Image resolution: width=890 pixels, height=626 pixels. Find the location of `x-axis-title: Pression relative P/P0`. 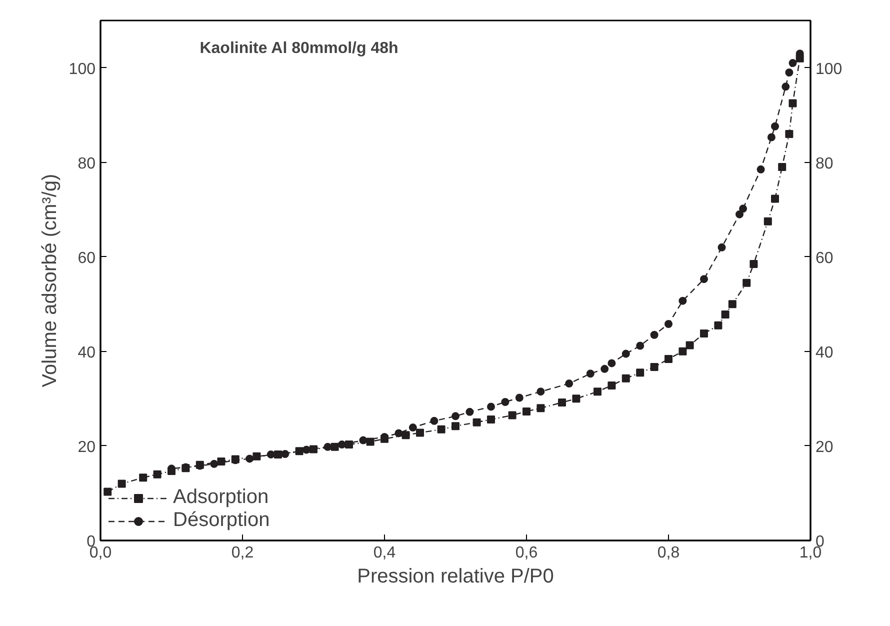

x-axis-title: Pression relative P/P0 is located at coordinates (455, 577).